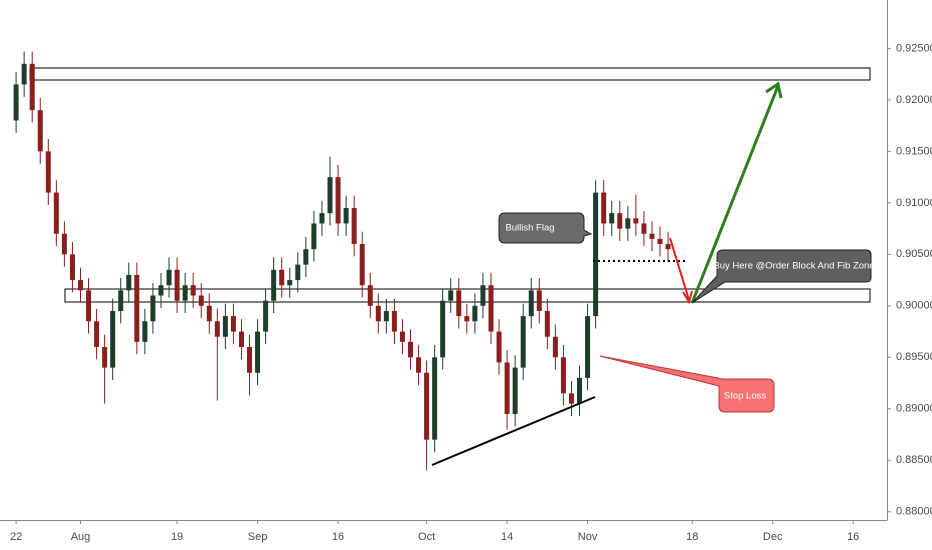  Describe the element at coordinates (914, 100) in the screenshot. I see `y-tick-label: 0.92000` at that location.